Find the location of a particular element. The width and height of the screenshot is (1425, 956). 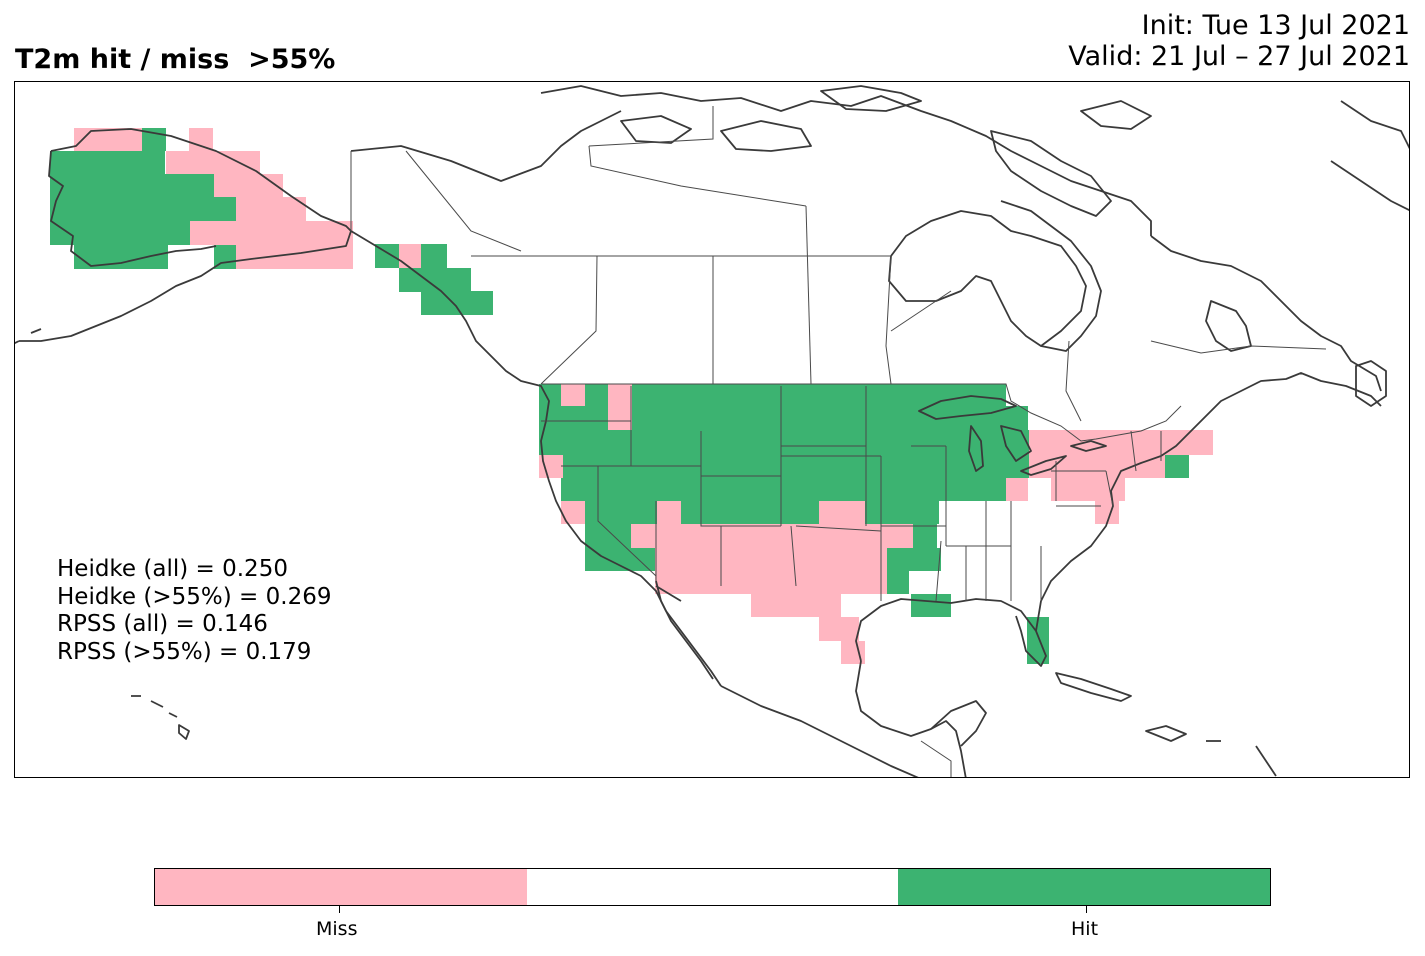

yucatan is located at coordinates (958, 723).